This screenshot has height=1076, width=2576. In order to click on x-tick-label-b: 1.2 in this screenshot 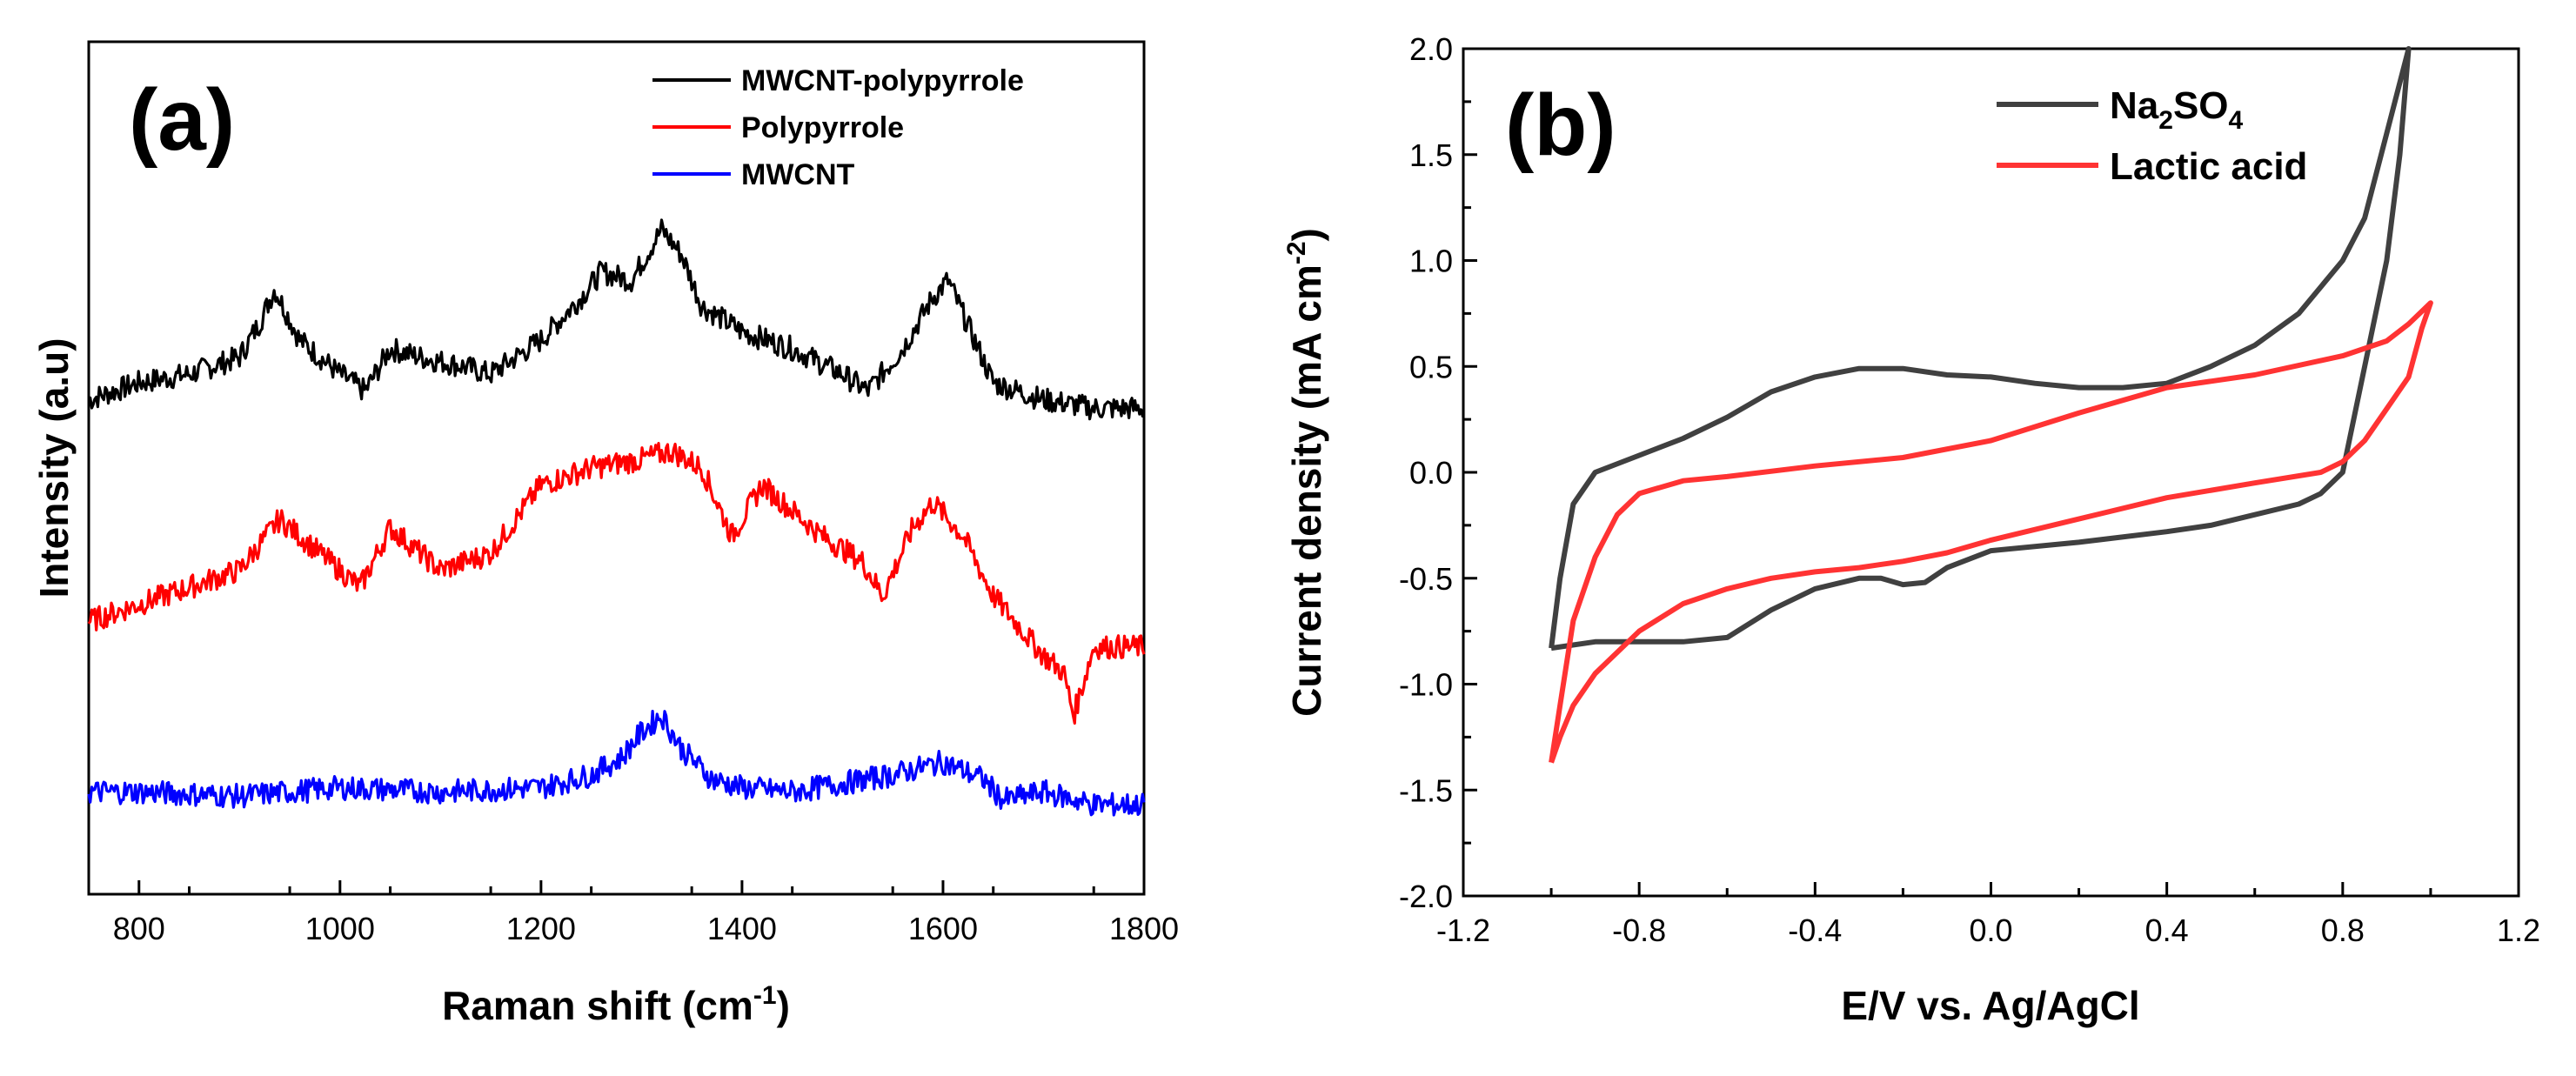, I will do `click(2518, 930)`.